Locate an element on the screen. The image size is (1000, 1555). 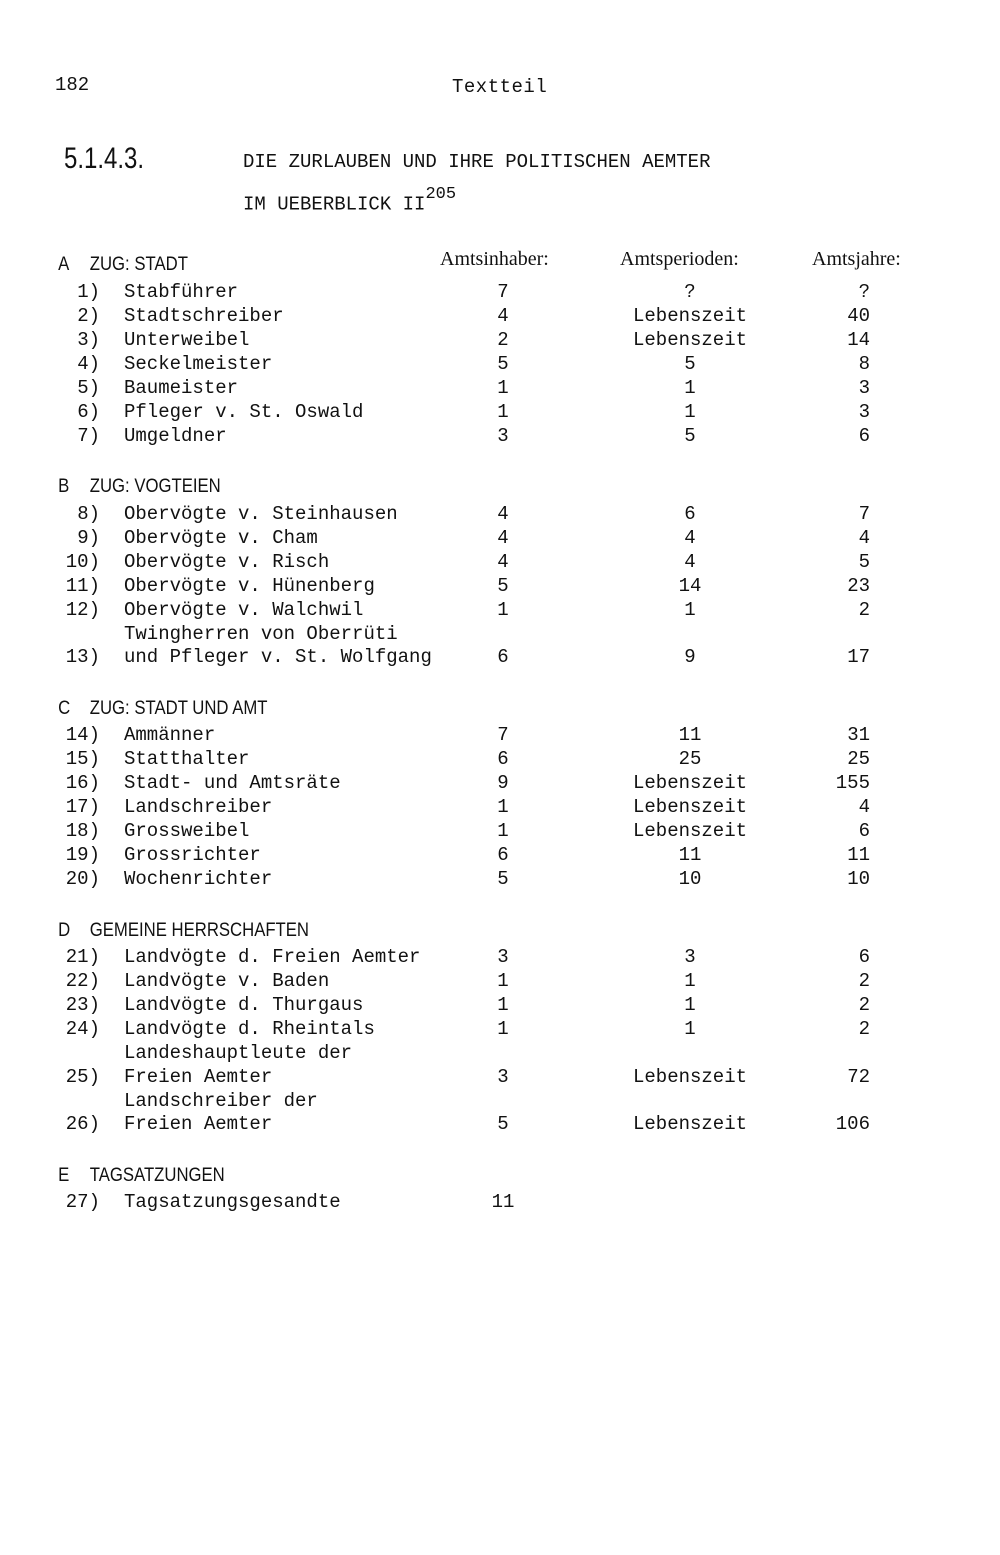
amtsperioden-value: 5 is located at coordinates (690, 363).